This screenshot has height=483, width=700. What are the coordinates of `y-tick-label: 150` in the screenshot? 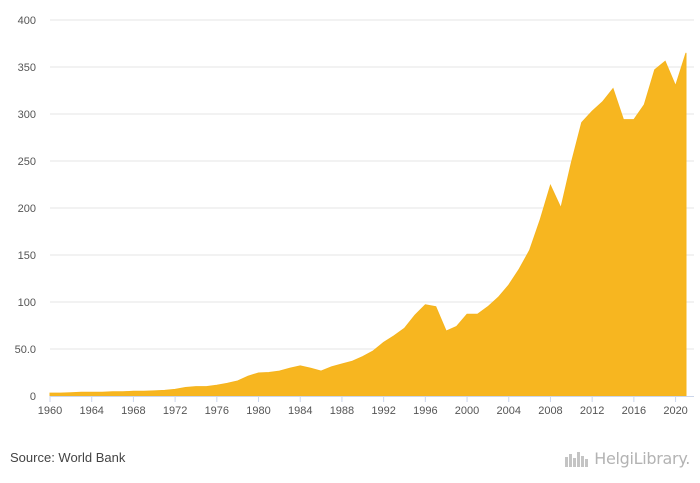 It's located at (27, 256).